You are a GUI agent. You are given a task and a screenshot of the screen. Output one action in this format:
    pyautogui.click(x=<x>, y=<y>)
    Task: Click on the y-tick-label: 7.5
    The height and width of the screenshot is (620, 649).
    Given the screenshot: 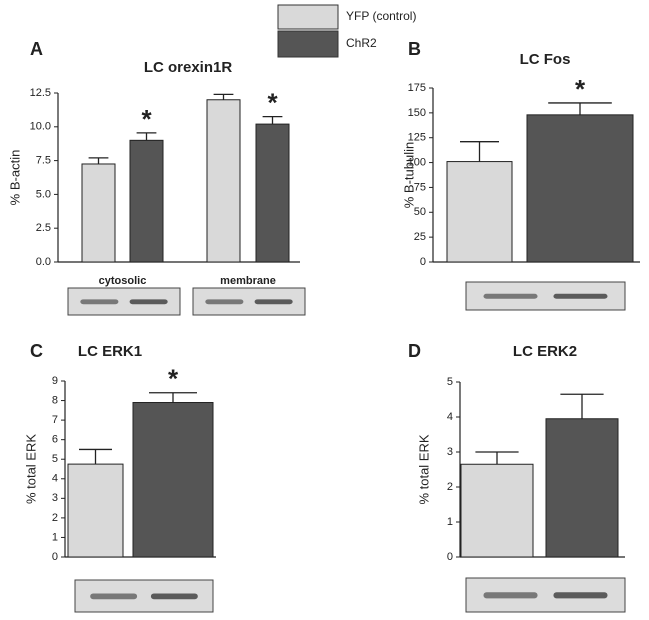 What is the action you would take?
    pyautogui.click(x=43, y=161)
    